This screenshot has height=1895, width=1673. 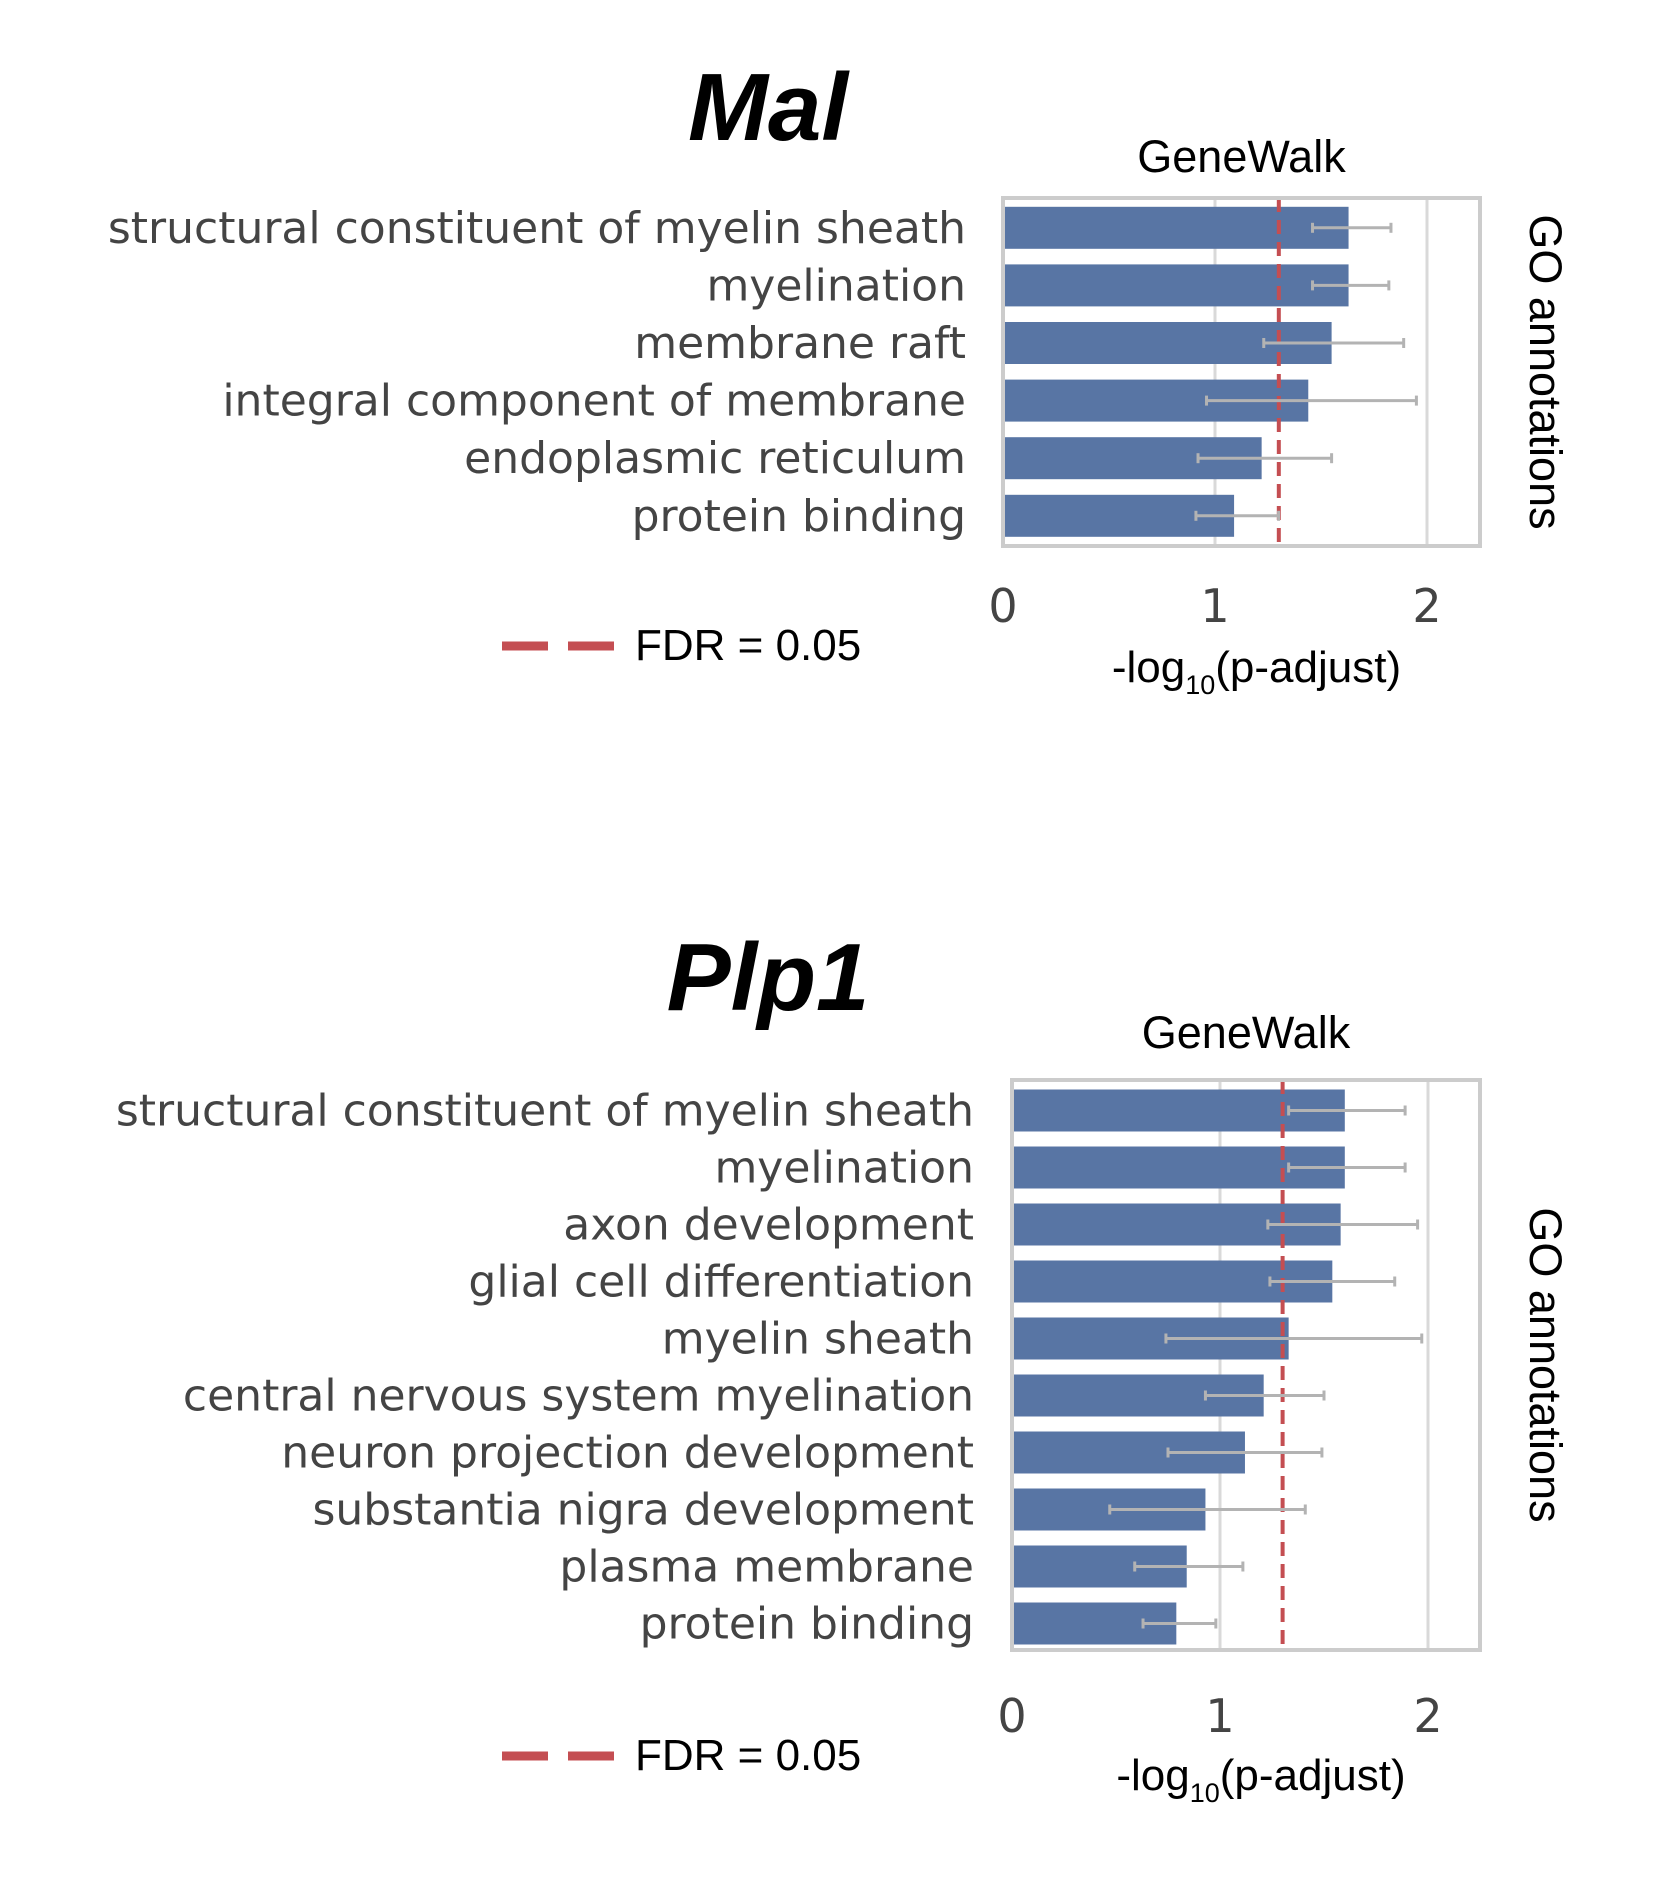 I want to click on category-label: glial cell differentiation, so click(x=721, y=1282).